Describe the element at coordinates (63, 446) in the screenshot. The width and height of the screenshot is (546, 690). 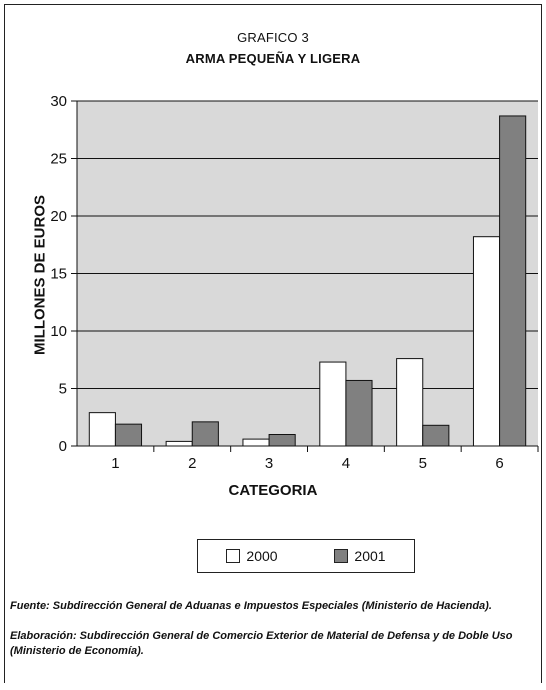
I see `y-tick-label: 0` at that location.